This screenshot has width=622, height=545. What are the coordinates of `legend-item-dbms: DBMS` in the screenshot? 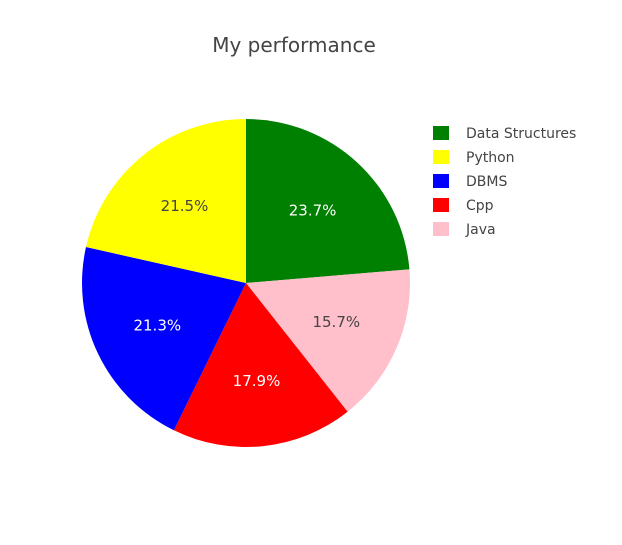 It's located at (470, 182).